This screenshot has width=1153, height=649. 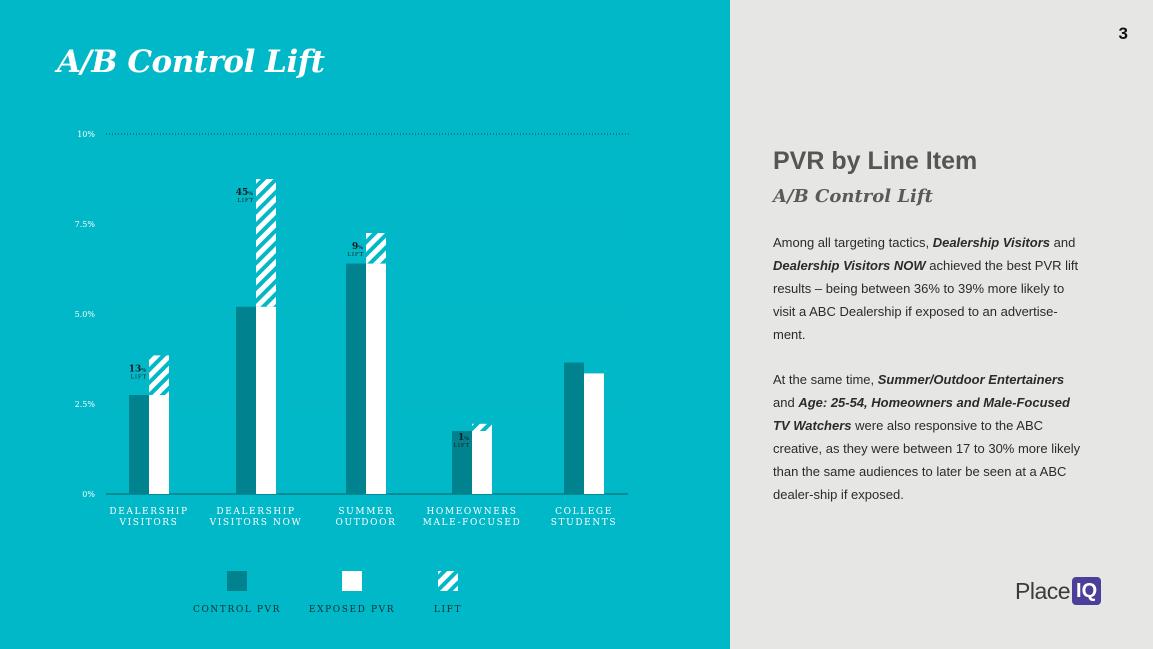 What do you see at coordinates (85, 224) in the screenshot?
I see `y-tick-label: 7.5%` at bounding box center [85, 224].